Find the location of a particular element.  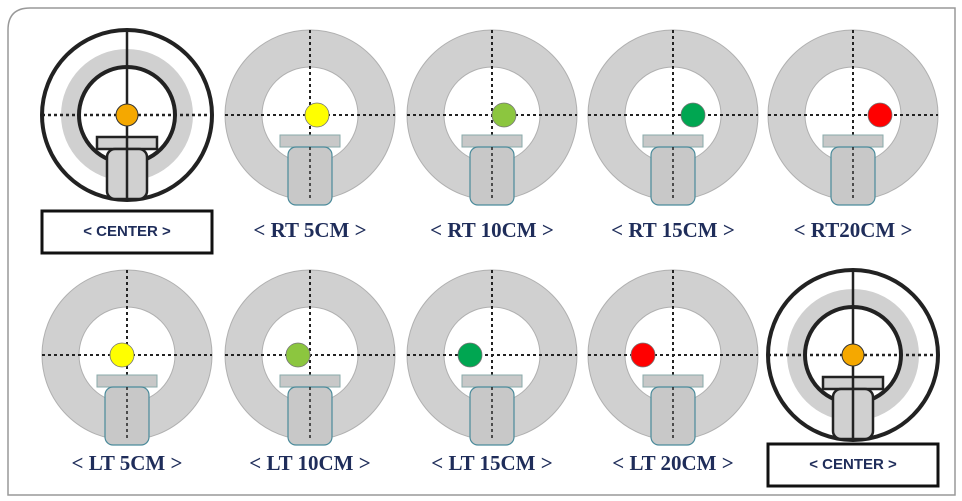

panel: < LT 5CM > is located at coordinates (127, 372).